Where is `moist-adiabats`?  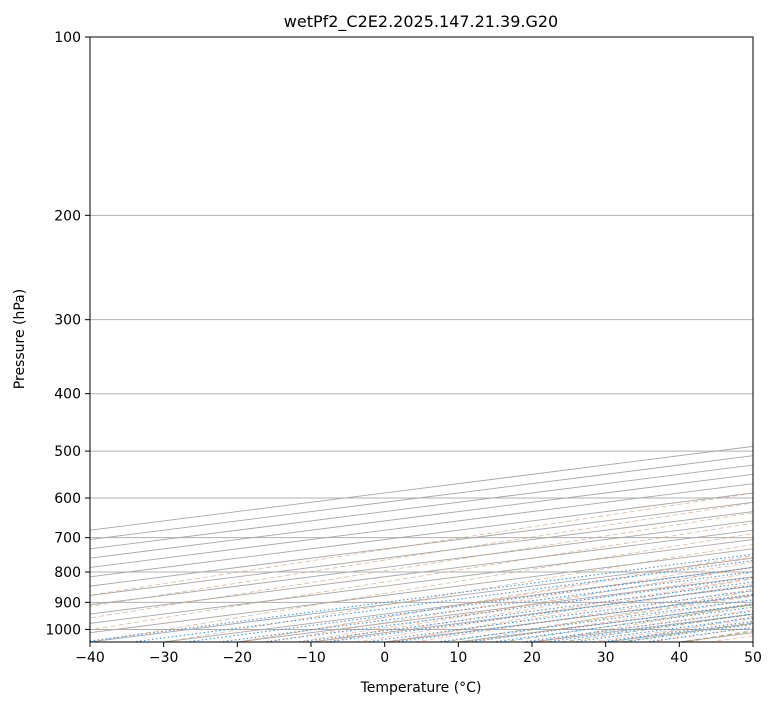 moist-adiabats is located at coordinates (495, 599).